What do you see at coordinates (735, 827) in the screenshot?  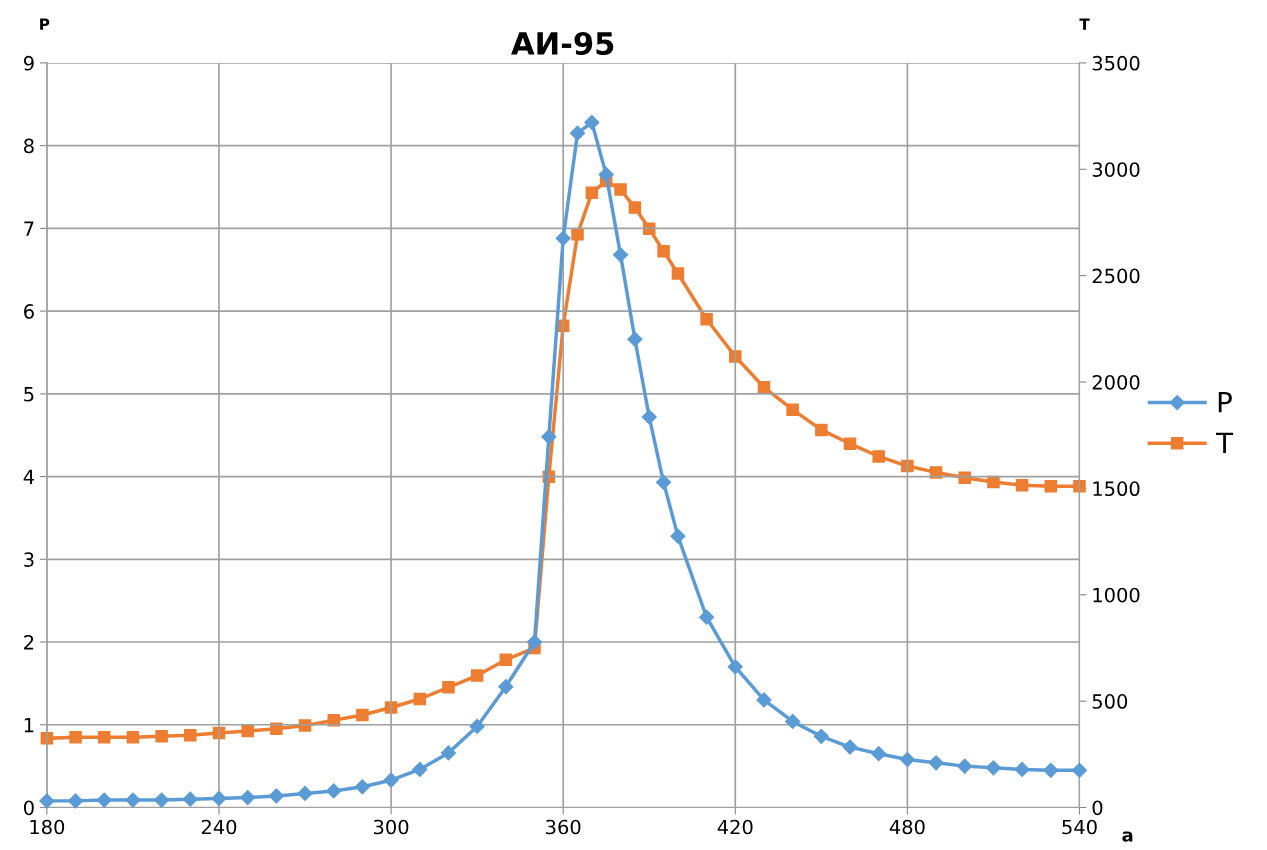 I see `x-tick-label: 420` at bounding box center [735, 827].